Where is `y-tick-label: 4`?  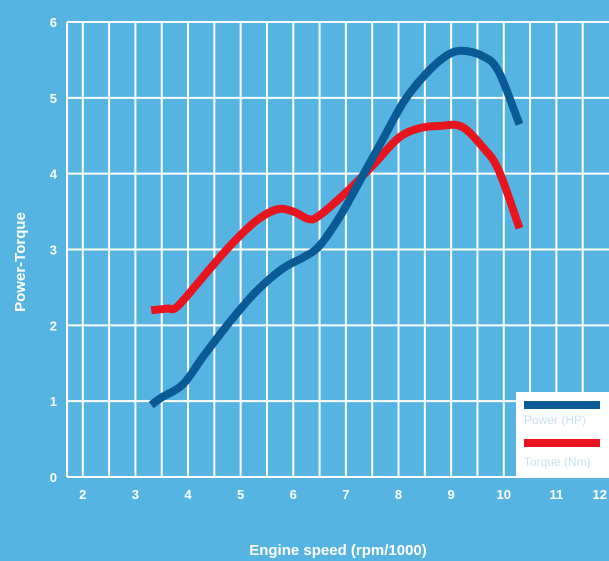
y-tick-label: 4 is located at coordinates (54, 174).